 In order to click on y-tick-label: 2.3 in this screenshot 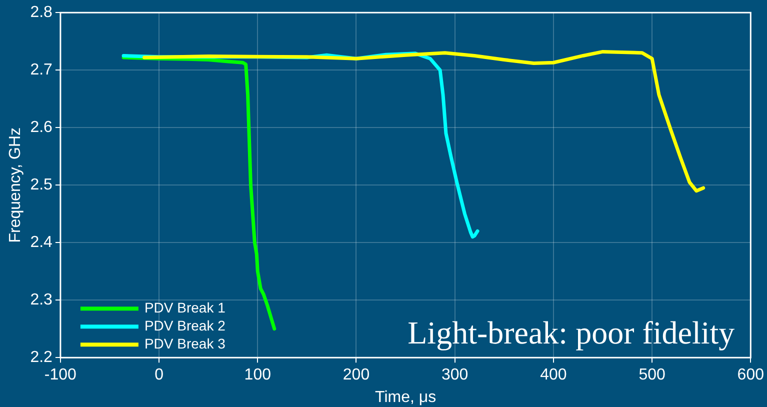, I will do `click(41, 300)`.